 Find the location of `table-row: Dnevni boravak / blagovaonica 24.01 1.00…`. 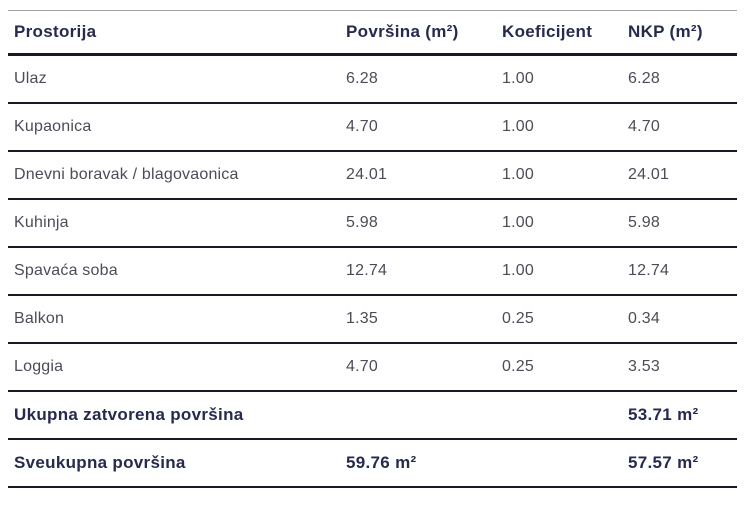

table-row: Dnevni boravak / blagovaonica 24.01 1.00… is located at coordinates (372, 175).